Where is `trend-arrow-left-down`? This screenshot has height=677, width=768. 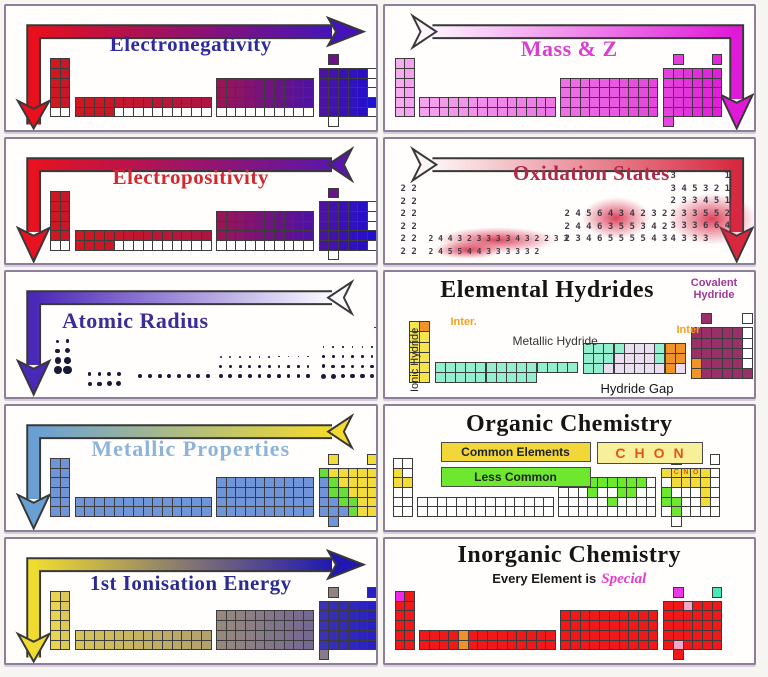 trend-arrow-left-down is located at coordinates (185, 338).